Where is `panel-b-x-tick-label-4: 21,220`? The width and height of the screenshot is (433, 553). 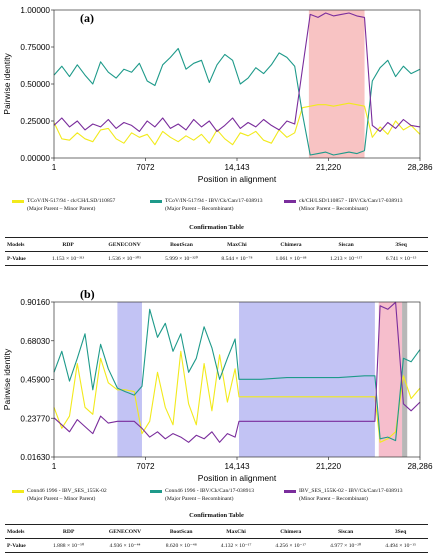
panel-b-x-tick-label-4: 21,220 is located at coordinates (328, 466).